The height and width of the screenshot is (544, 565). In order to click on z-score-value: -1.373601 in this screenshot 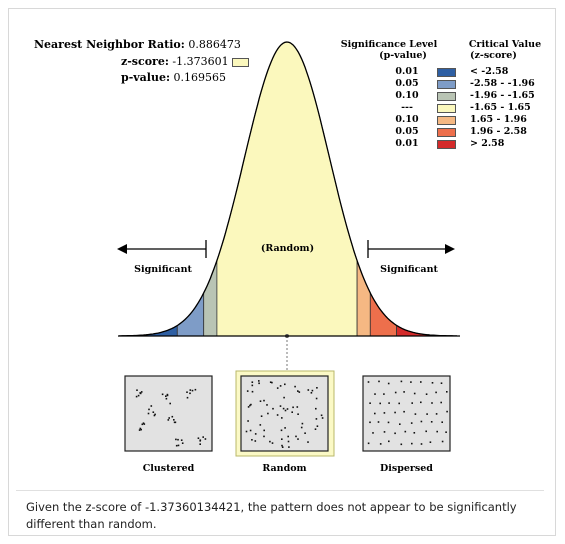, I will do `click(200, 61)`.